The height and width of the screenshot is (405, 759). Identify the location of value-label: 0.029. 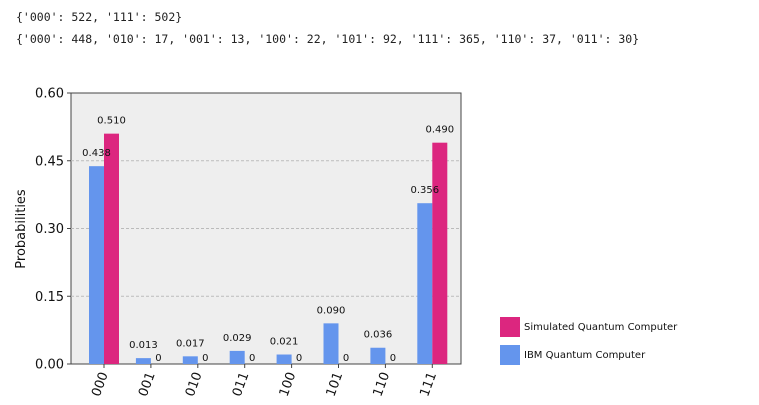
(237, 338).